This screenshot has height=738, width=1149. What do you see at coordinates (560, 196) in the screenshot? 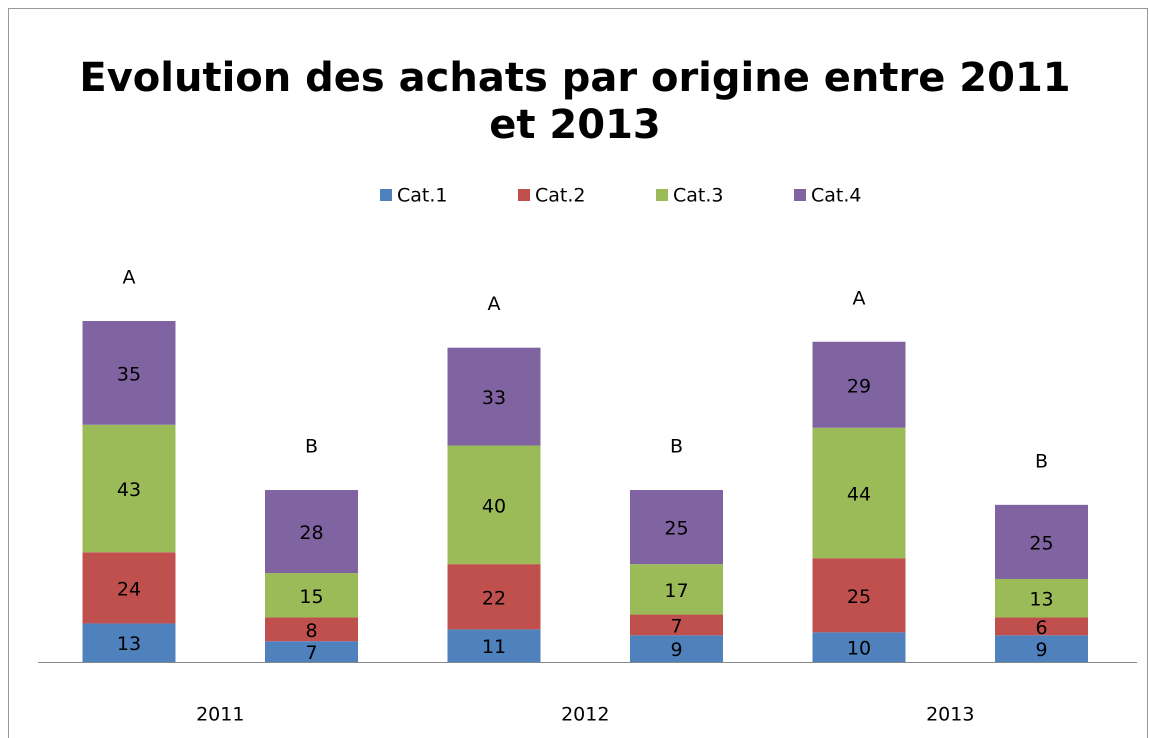
I see `legend-label: Cat.2` at bounding box center [560, 196].